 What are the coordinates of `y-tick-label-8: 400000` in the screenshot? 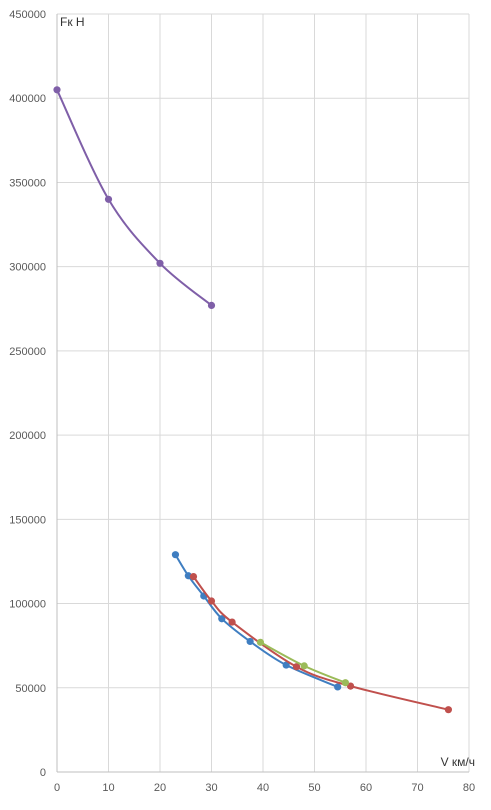 It's located at (27, 99).